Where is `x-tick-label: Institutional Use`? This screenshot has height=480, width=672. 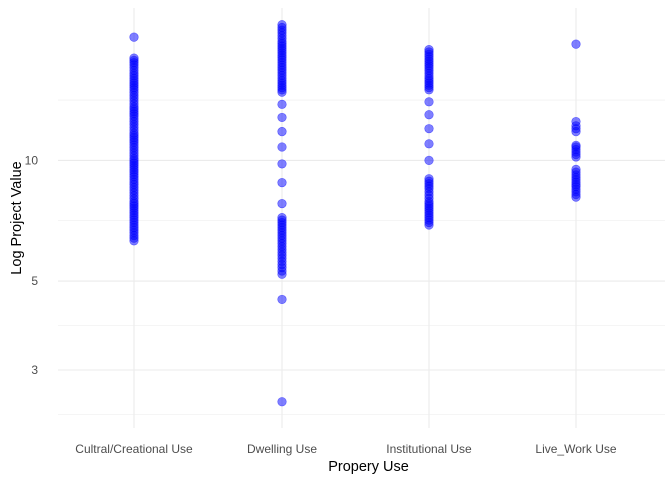 x-tick-label: Institutional Use is located at coordinates (429, 449).